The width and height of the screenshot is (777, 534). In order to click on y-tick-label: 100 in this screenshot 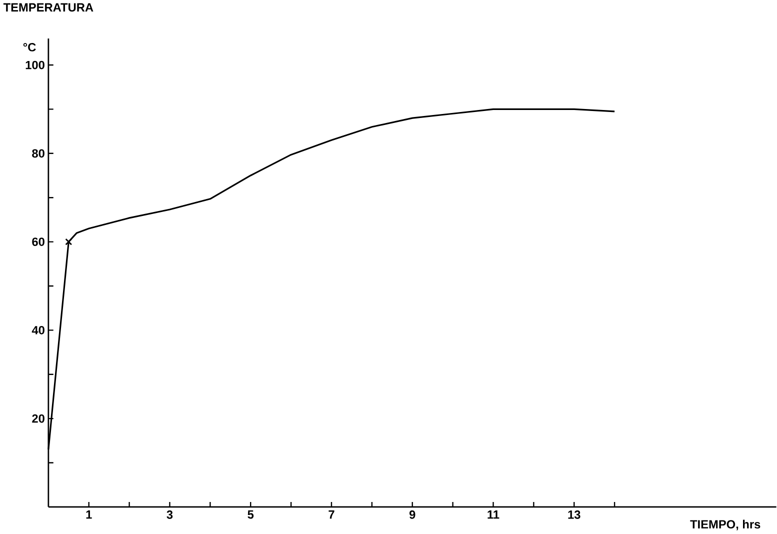, I will do `click(35, 65)`.